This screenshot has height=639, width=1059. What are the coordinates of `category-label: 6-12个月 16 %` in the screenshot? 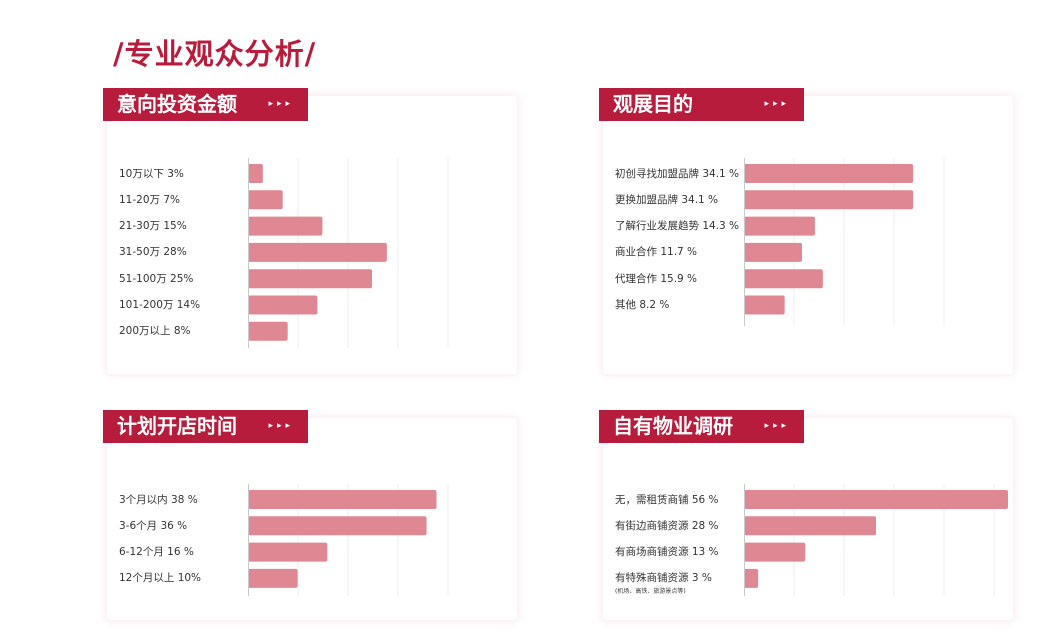 It's located at (156, 552).